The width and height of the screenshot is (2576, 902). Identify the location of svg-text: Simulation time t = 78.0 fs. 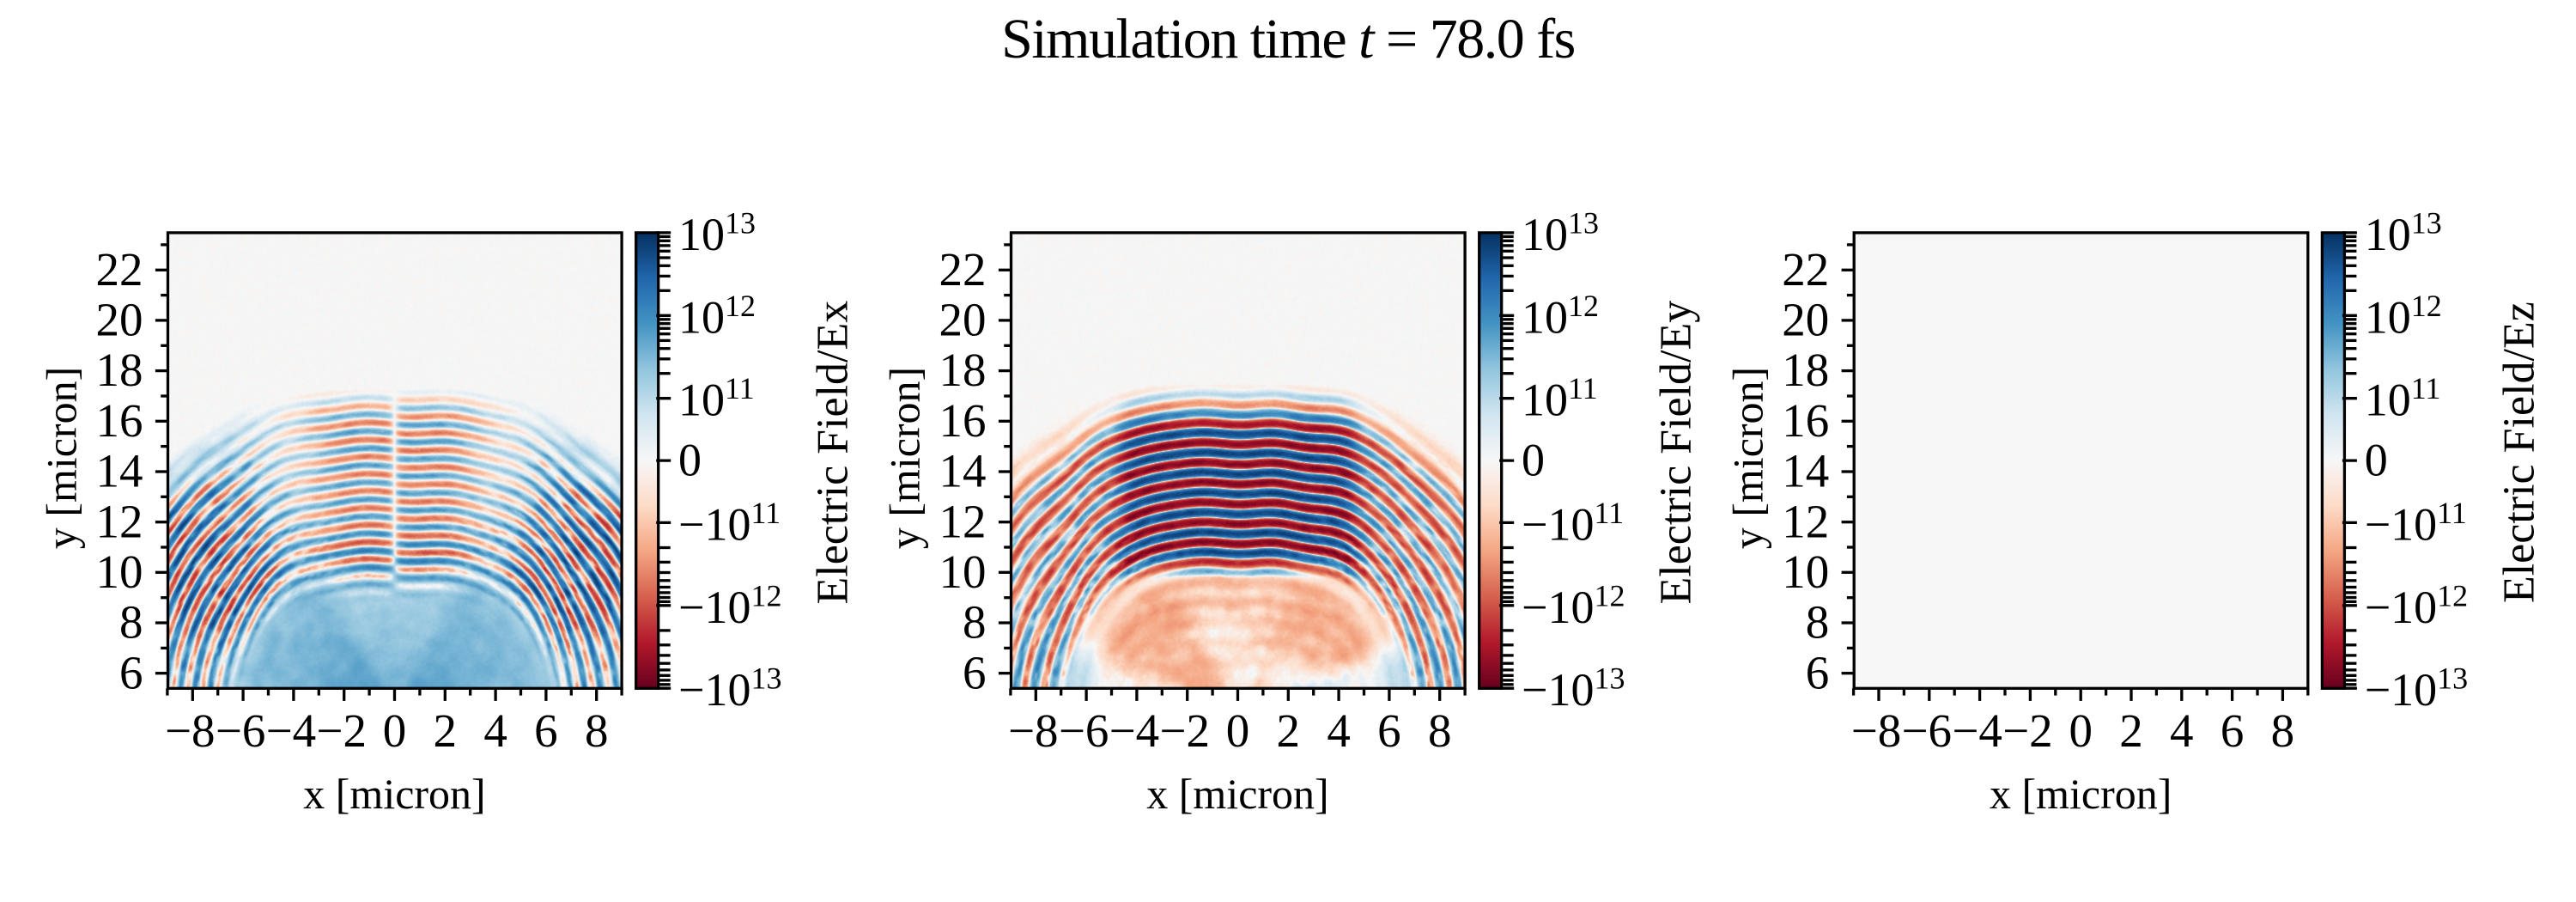
(1288, 39).